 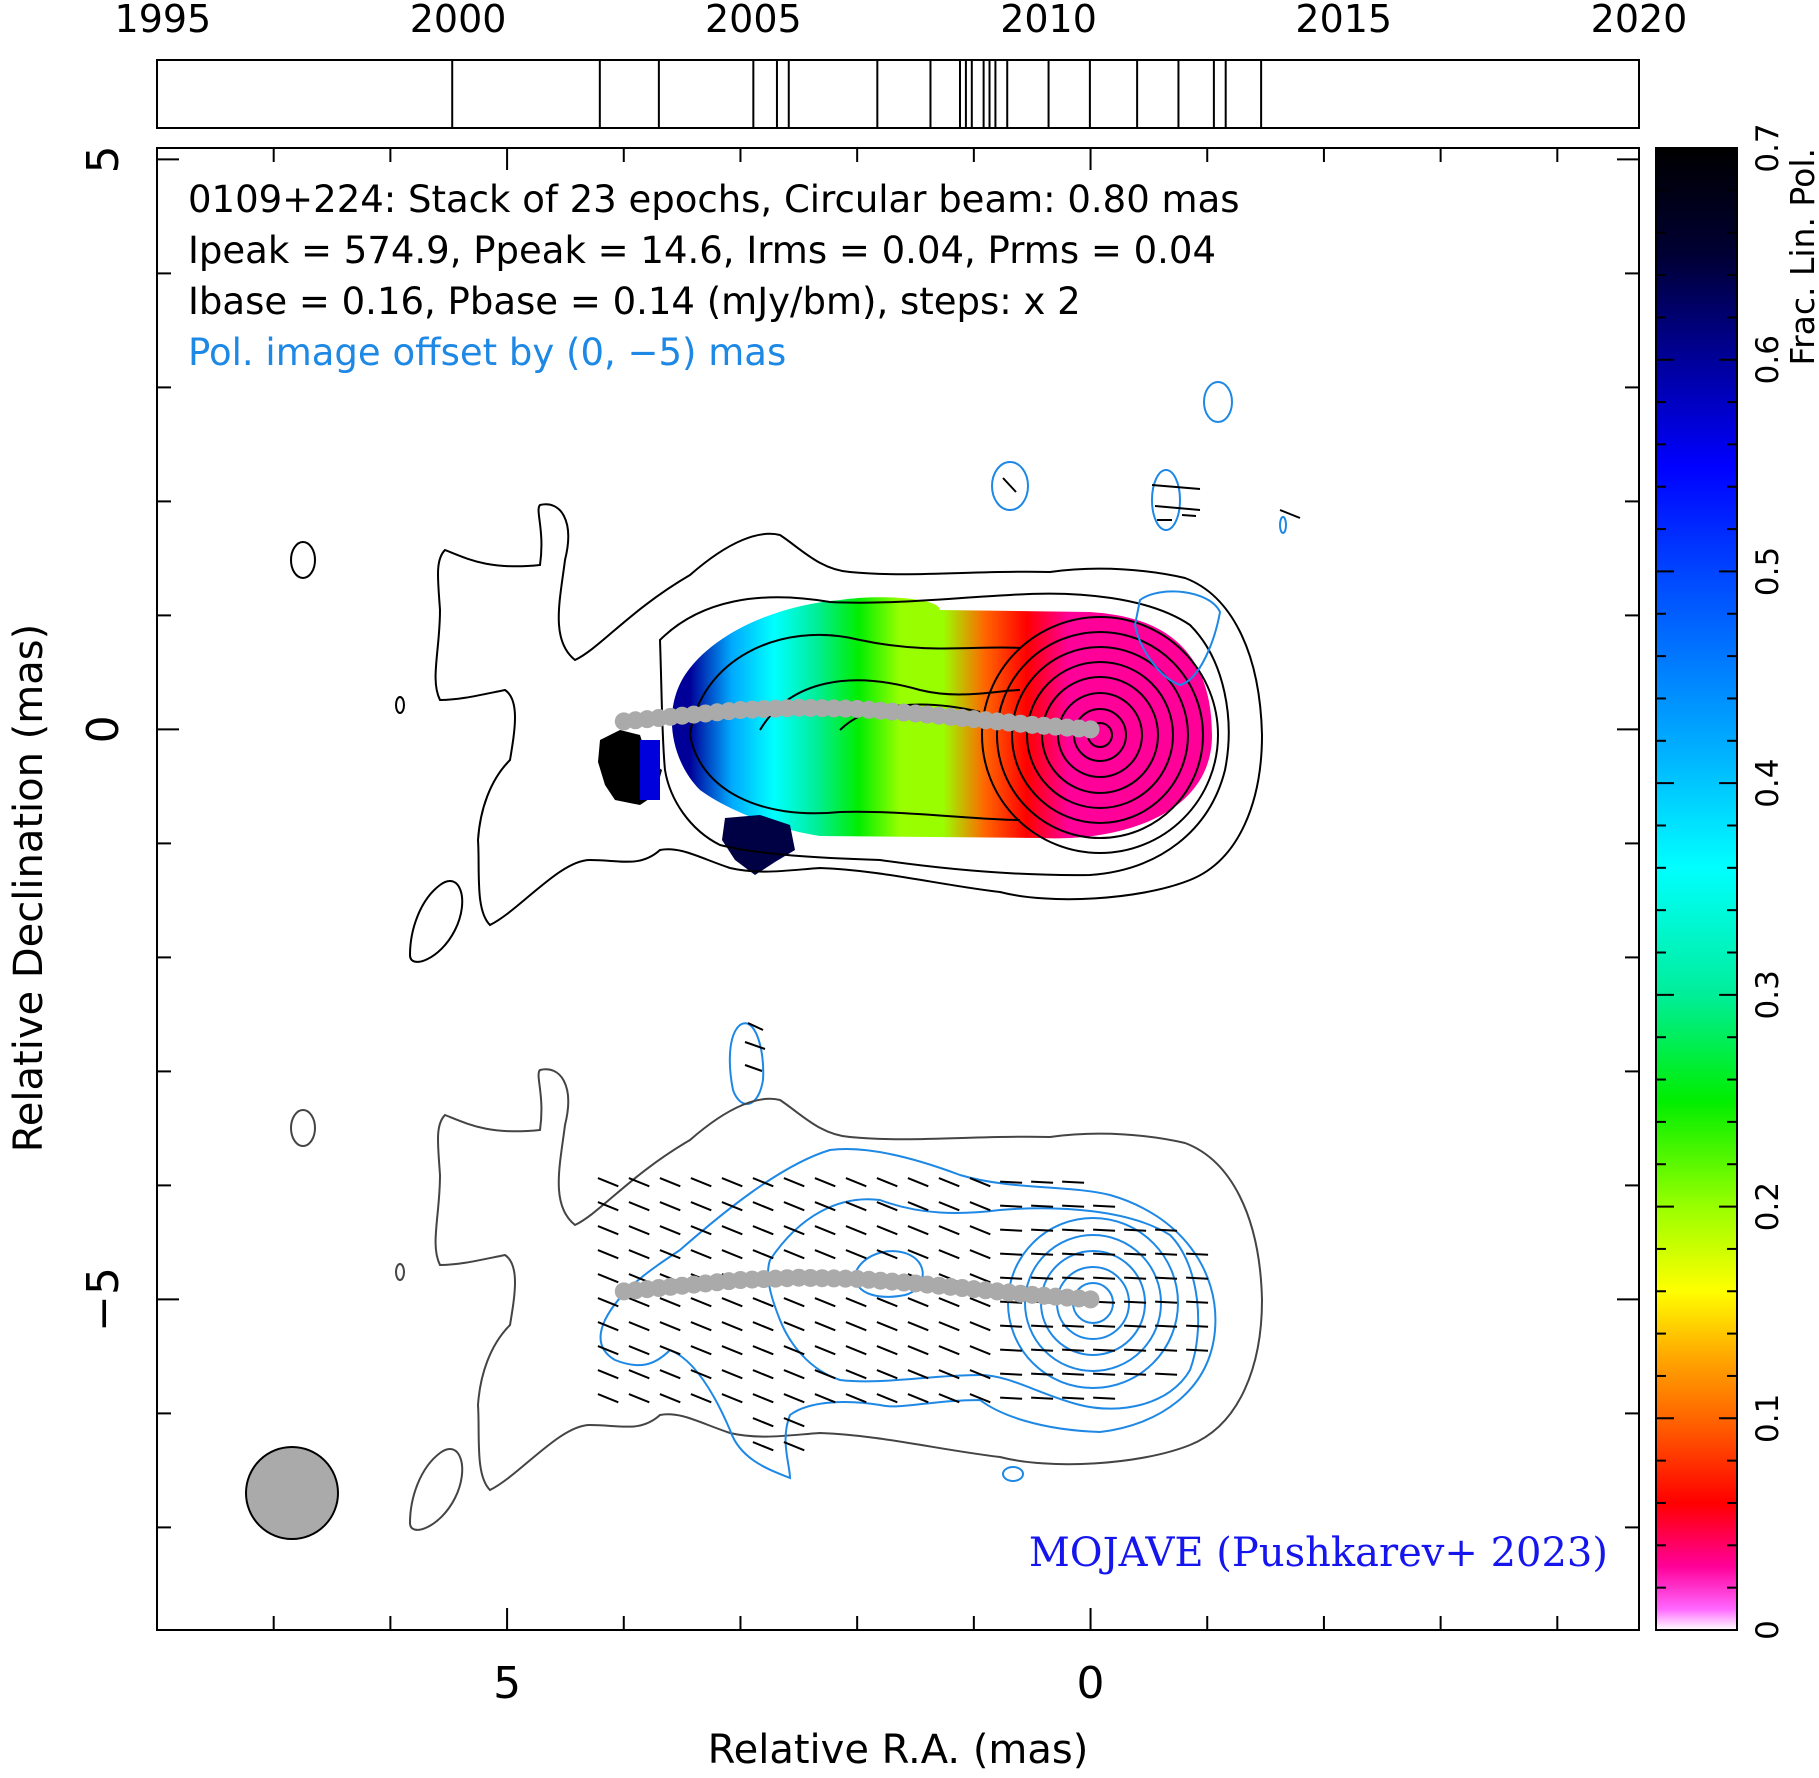 What do you see at coordinates (163, 20) in the screenshot?
I see `timeline-year-label: 1995` at bounding box center [163, 20].